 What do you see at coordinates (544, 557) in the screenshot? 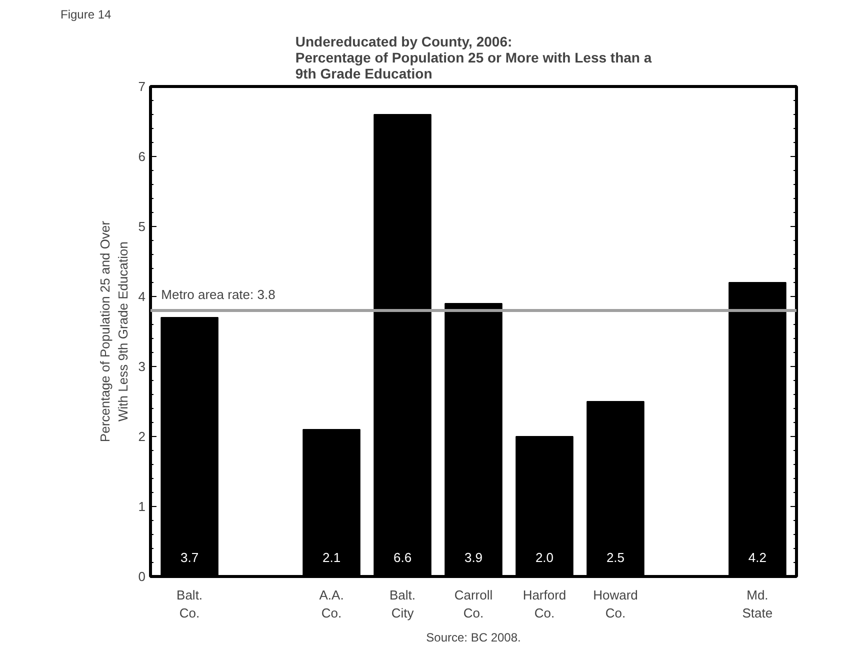
I see `data-label: 2.0` at bounding box center [544, 557].